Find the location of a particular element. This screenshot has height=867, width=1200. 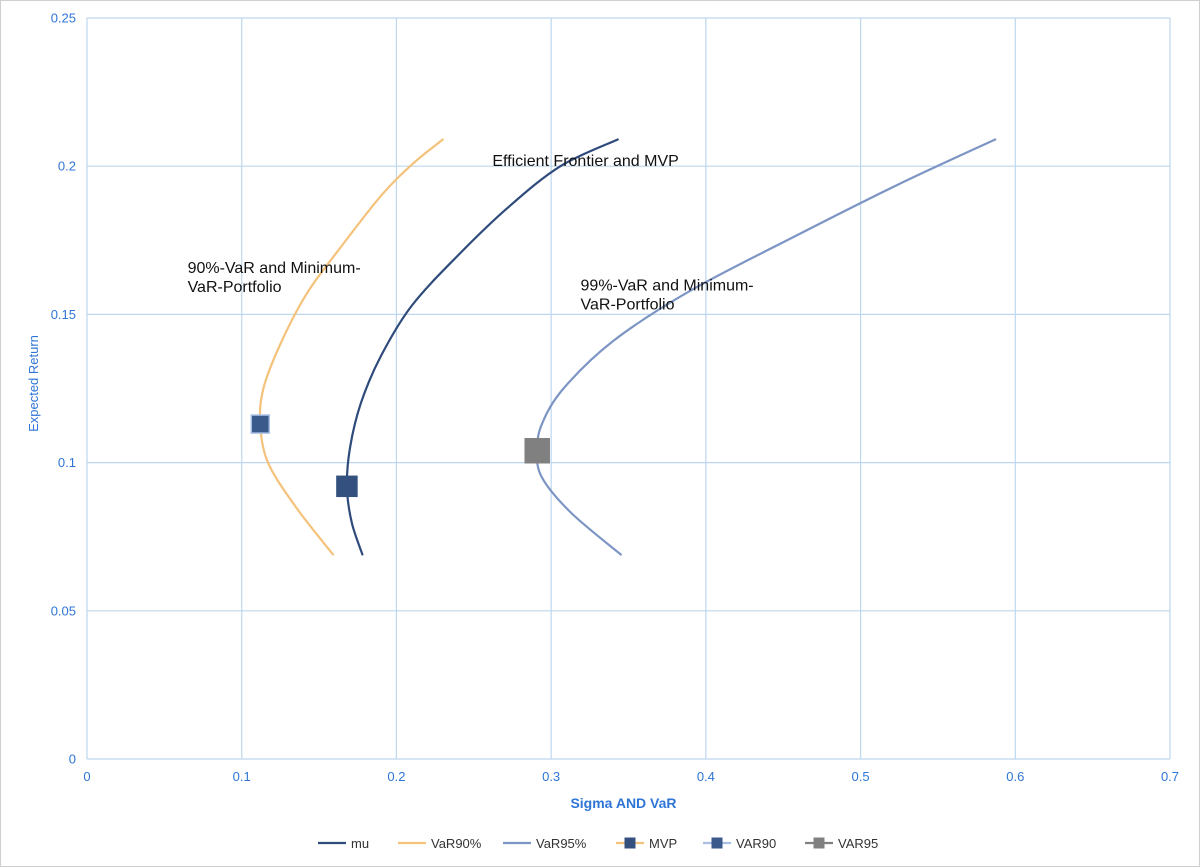

annotation-line: 90%-VaR and Minimum- is located at coordinates (274, 268).